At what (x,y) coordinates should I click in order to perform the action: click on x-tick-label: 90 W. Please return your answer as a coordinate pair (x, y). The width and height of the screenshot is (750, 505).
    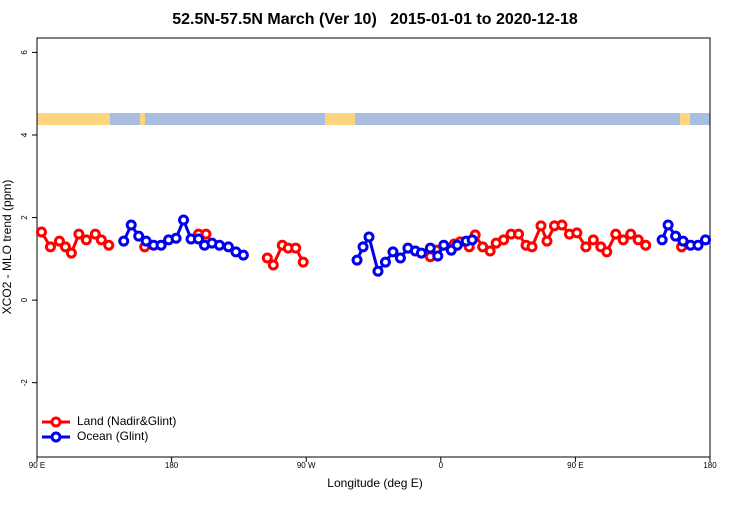
    Looking at the image, I should click on (306, 465).